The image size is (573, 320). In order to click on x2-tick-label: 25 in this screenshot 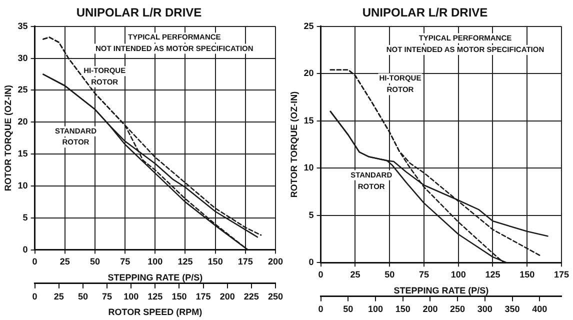, I will do `click(59, 296)`.